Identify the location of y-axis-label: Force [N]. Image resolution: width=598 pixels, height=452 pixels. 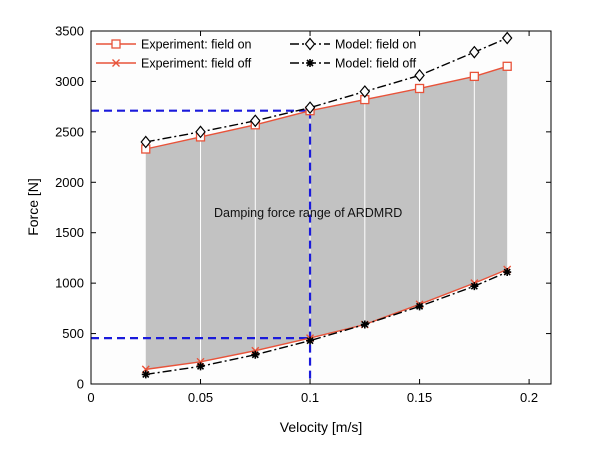
(33, 207).